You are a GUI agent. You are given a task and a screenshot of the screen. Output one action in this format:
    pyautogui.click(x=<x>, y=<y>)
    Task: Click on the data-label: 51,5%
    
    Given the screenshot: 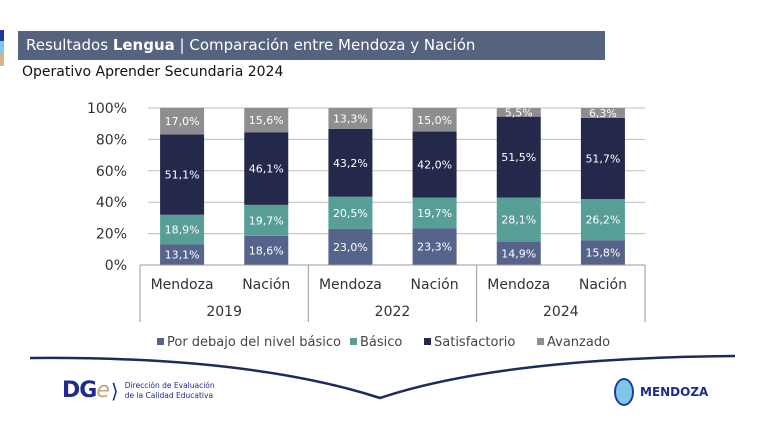 What is the action you would take?
    pyautogui.click(x=518, y=157)
    